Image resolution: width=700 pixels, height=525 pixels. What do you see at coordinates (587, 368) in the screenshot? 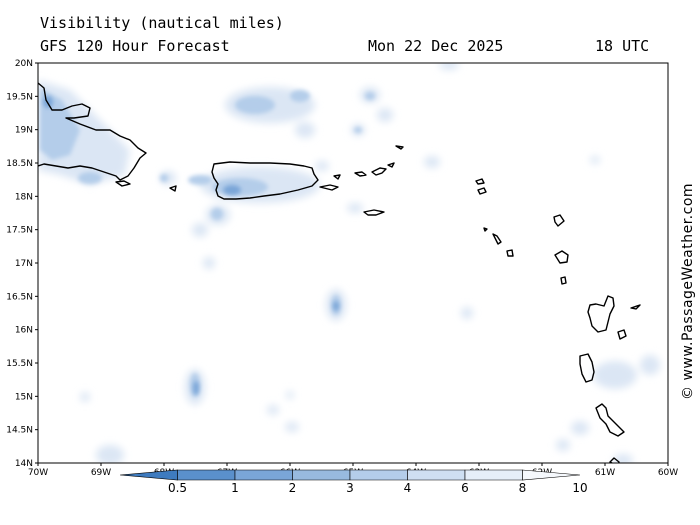
I see `dominica-island` at bounding box center [587, 368].